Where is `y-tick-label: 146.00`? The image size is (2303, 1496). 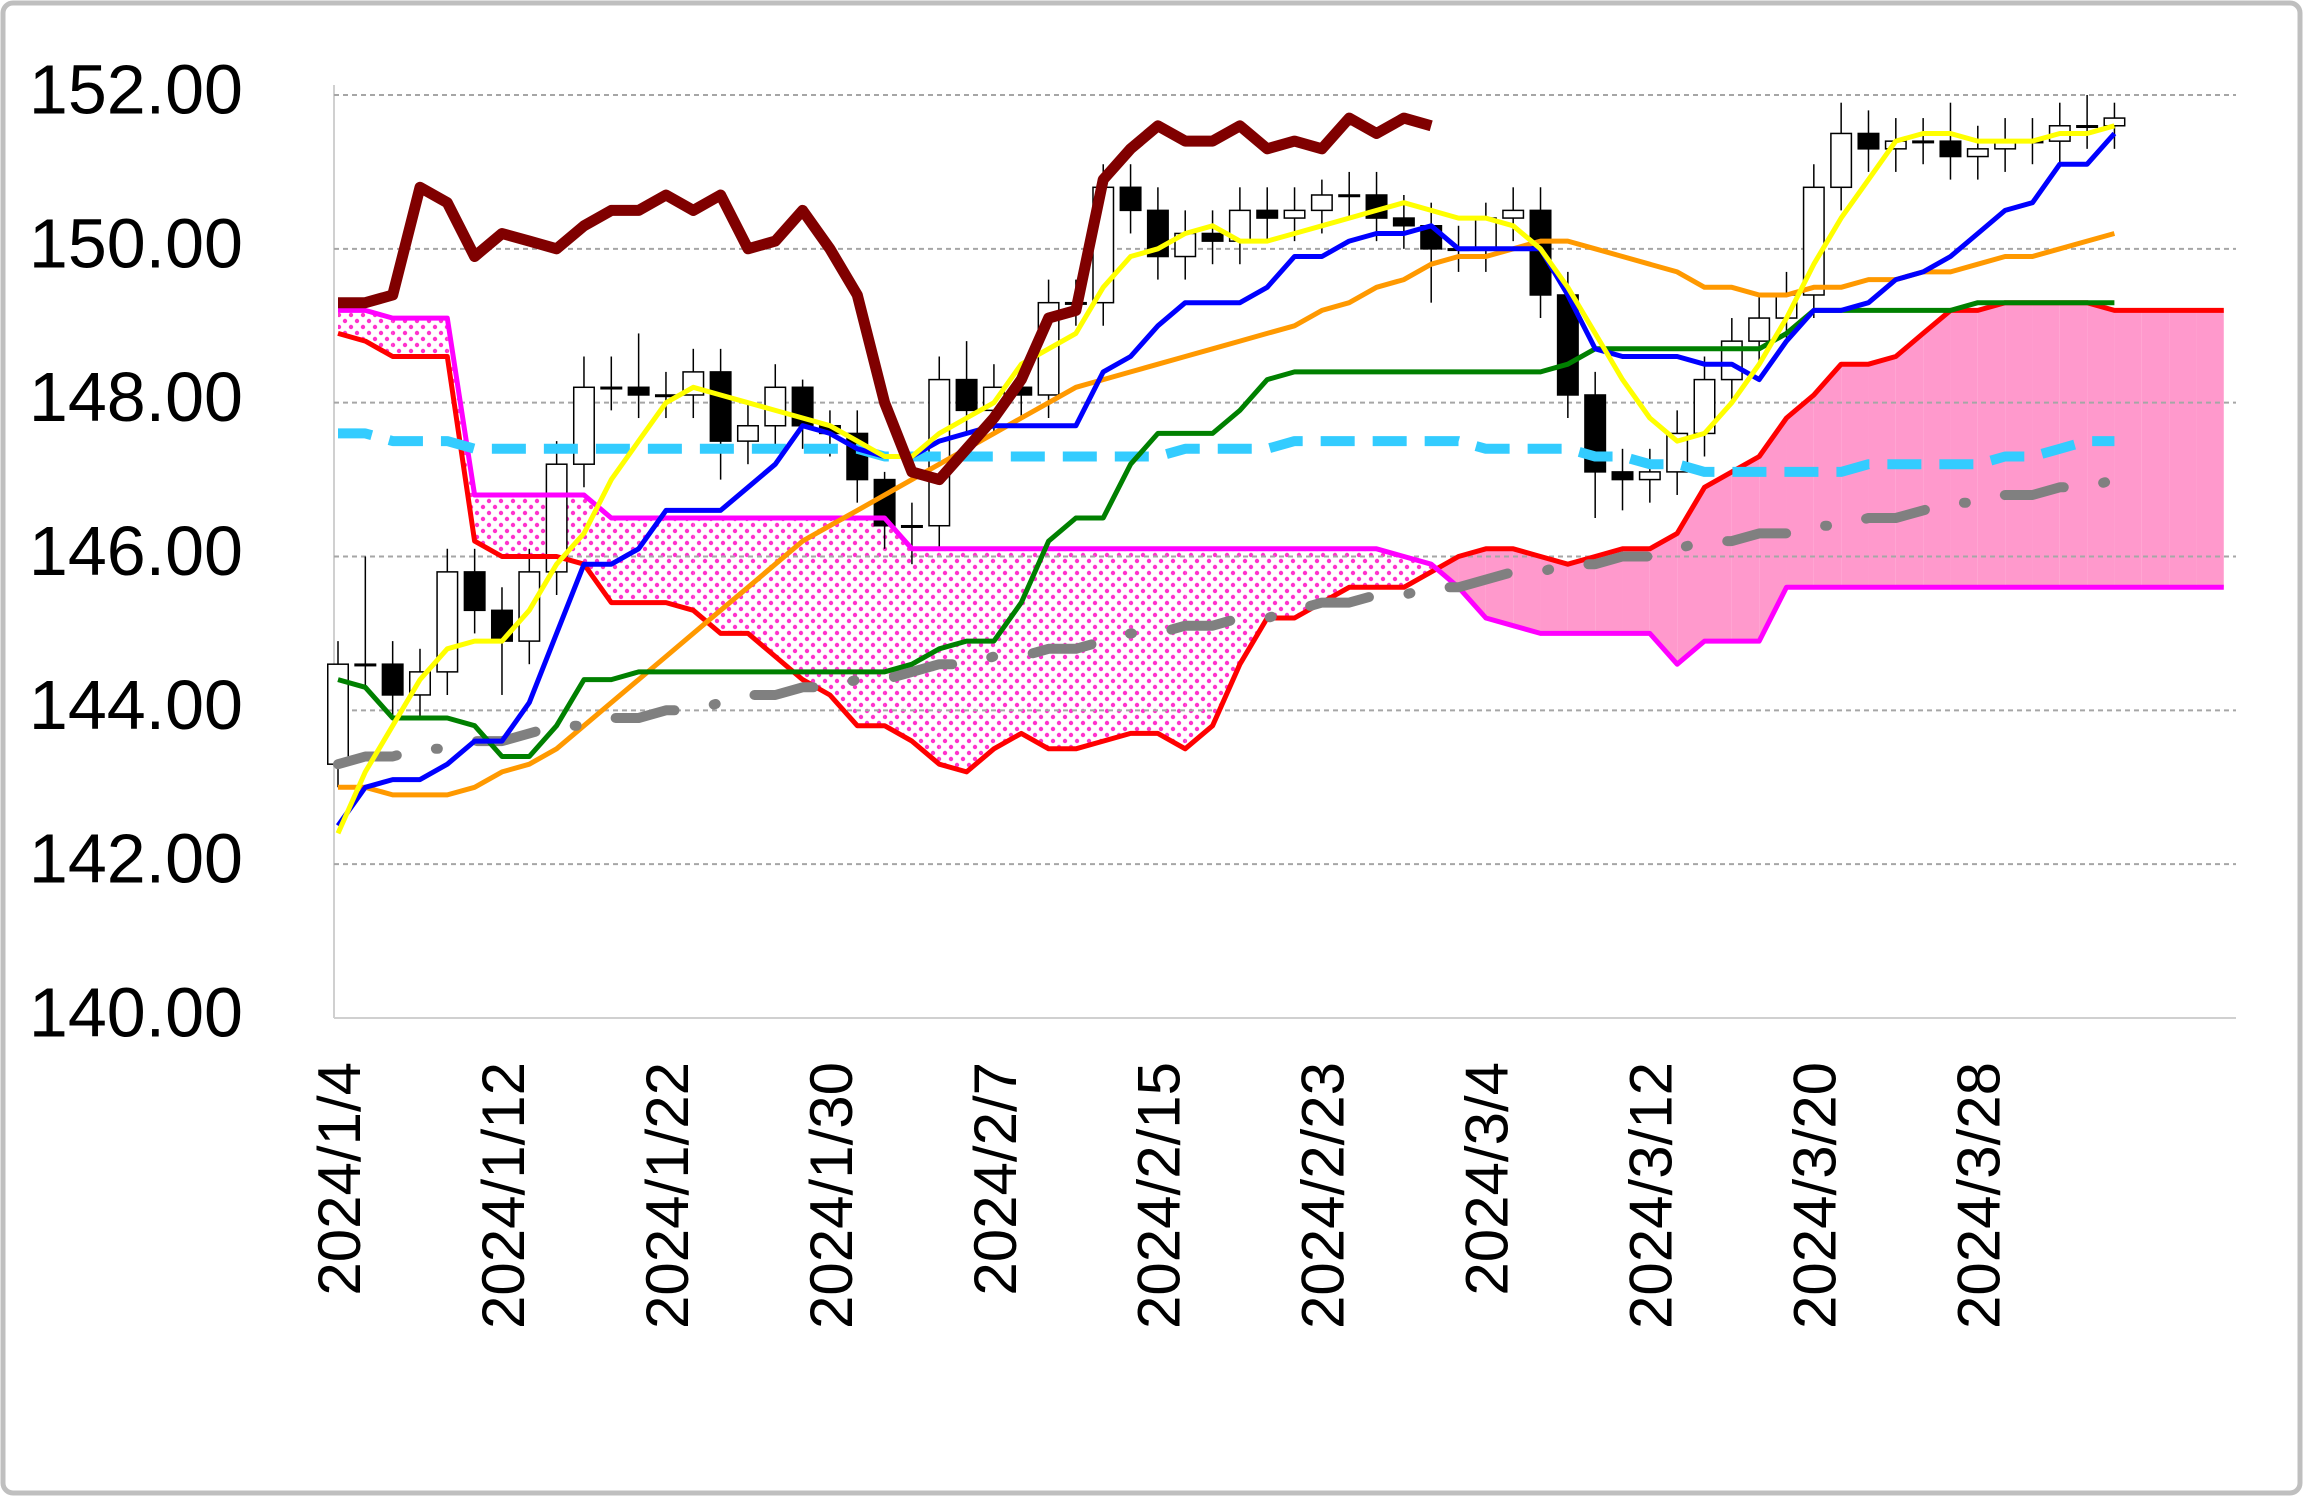 y-tick-label: 146.00 is located at coordinates (136, 551).